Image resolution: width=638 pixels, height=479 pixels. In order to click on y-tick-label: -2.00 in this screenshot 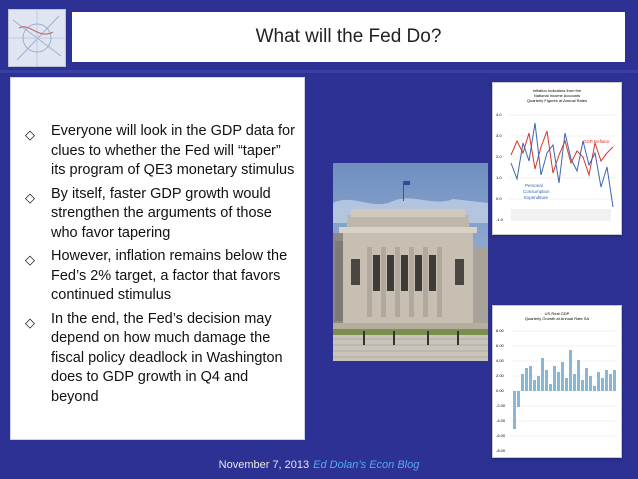, I will do `click(501, 405)`.